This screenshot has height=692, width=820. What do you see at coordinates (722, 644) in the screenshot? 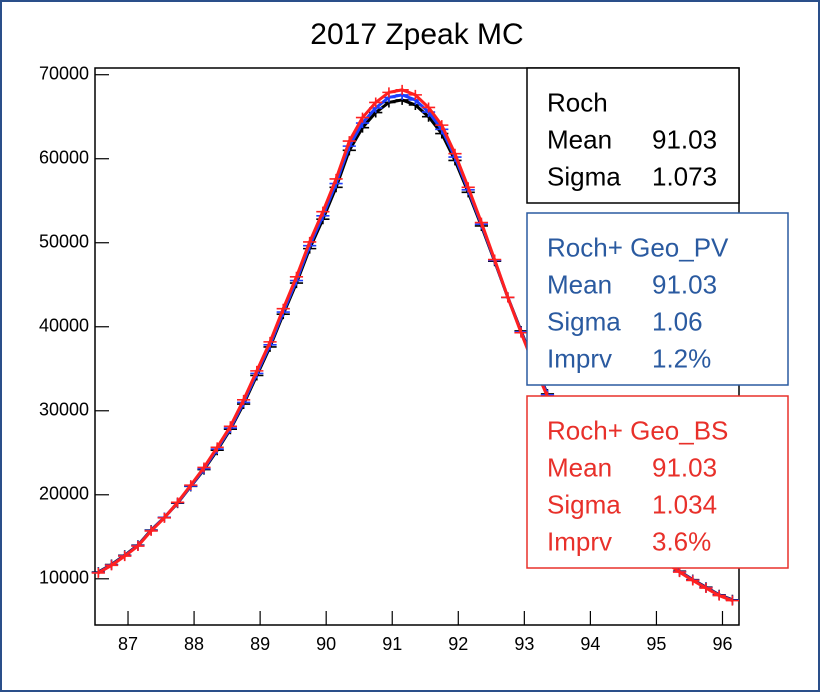
I see `x-tick-label: 96` at bounding box center [722, 644].